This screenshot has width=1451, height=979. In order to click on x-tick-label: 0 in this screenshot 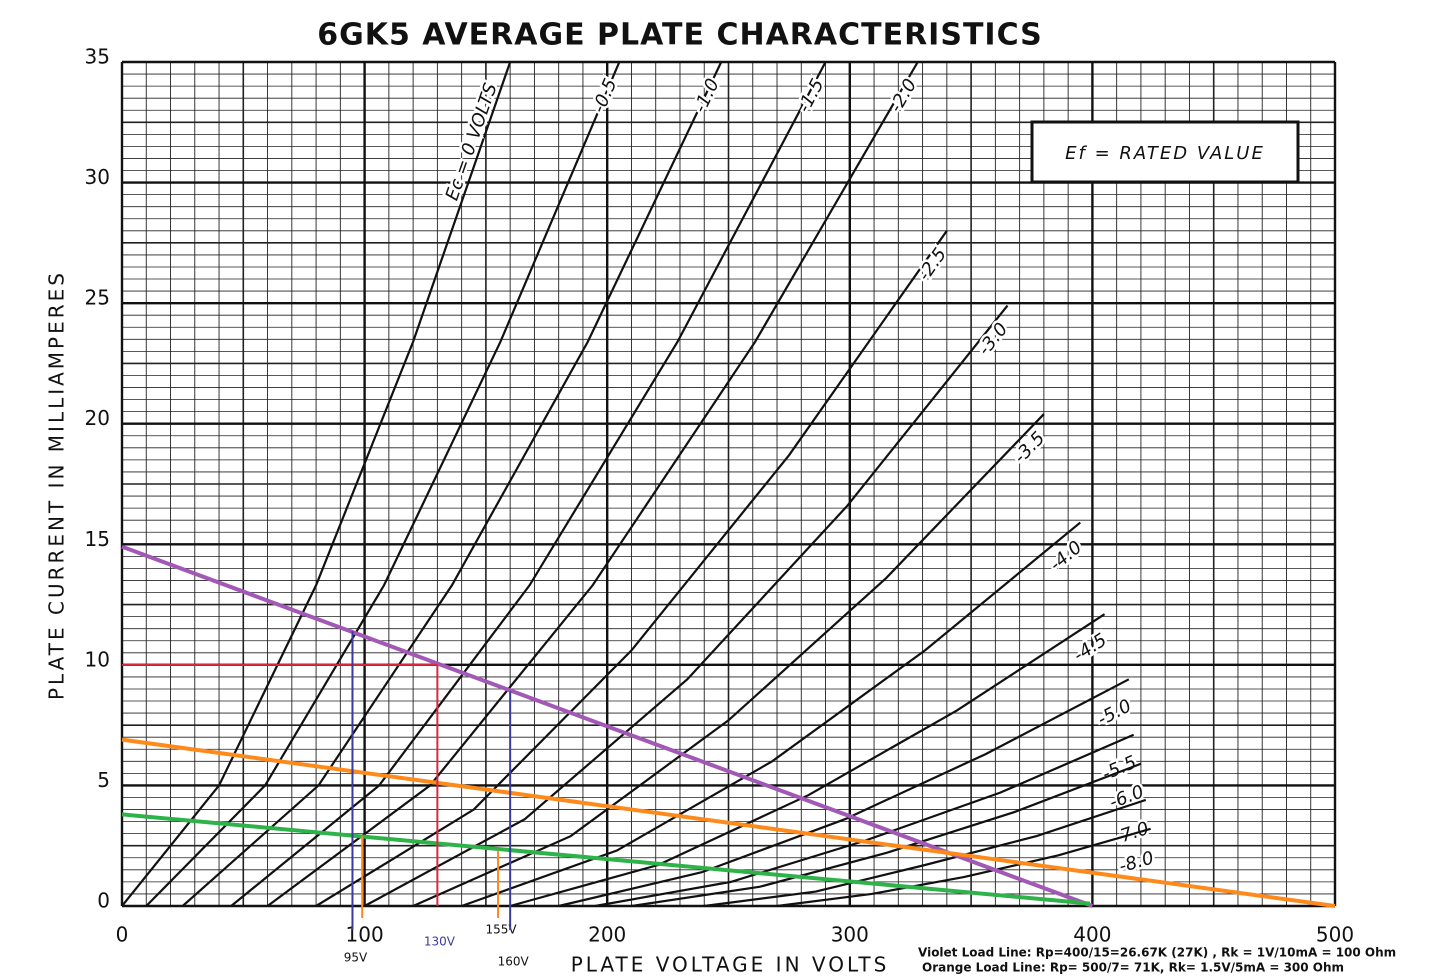, I will do `click(122, 935)`.